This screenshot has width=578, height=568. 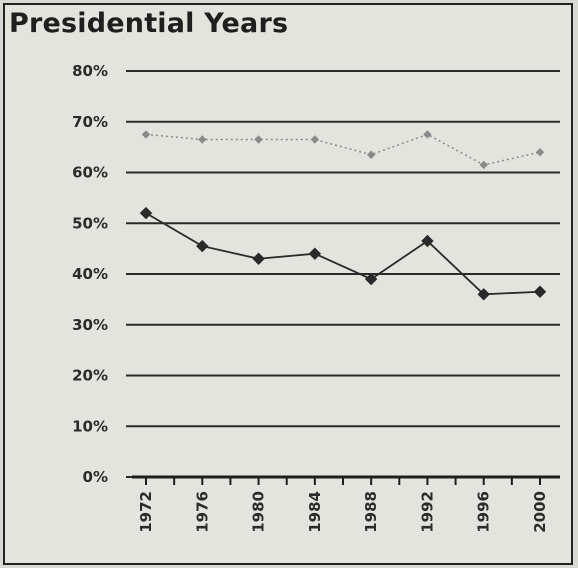 What do you see at coordinates (146, 512) in the screenshot?
I see `x-tick-label: 1972` at bounding box center [146, 512].